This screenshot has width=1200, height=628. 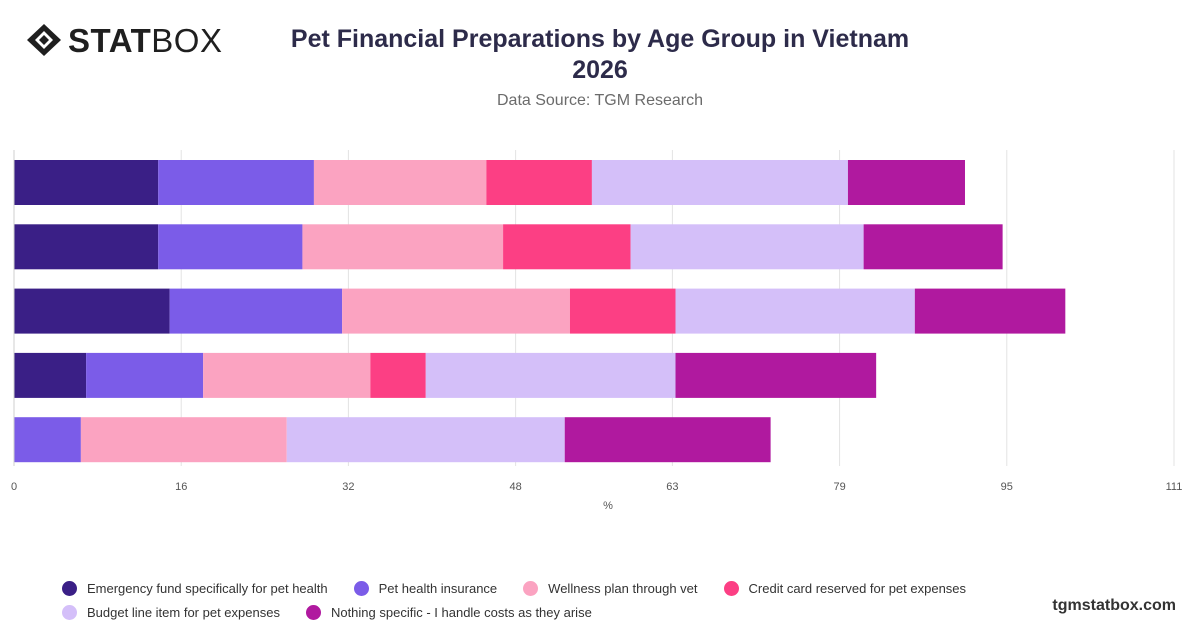 I want to click on diamond-logo-icon, so click(x=44, y=40).